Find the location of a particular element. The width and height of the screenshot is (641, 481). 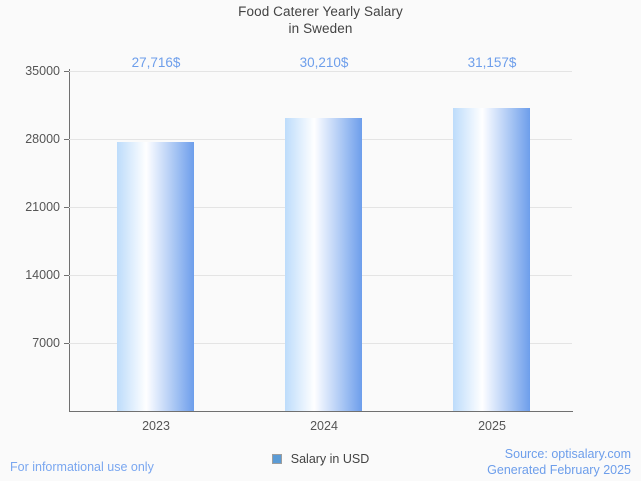

chart-legend: Salary in USD is located at coordinates (320, 459).